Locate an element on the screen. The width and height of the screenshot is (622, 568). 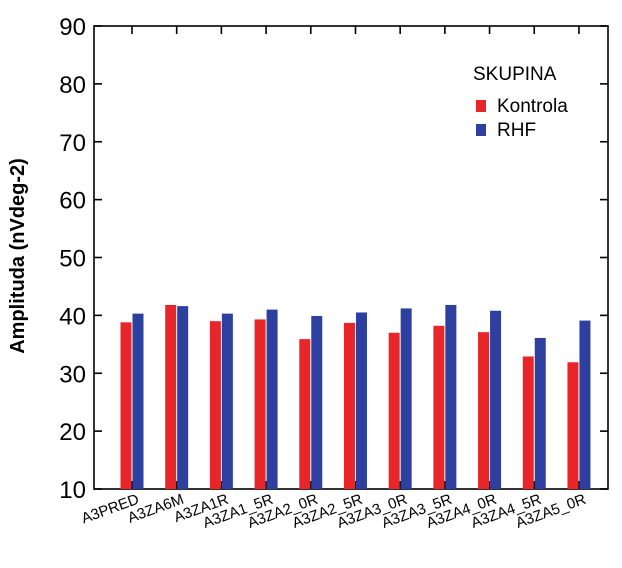
bar-kontrola-a3za1r is located at coordinates (215, 405).